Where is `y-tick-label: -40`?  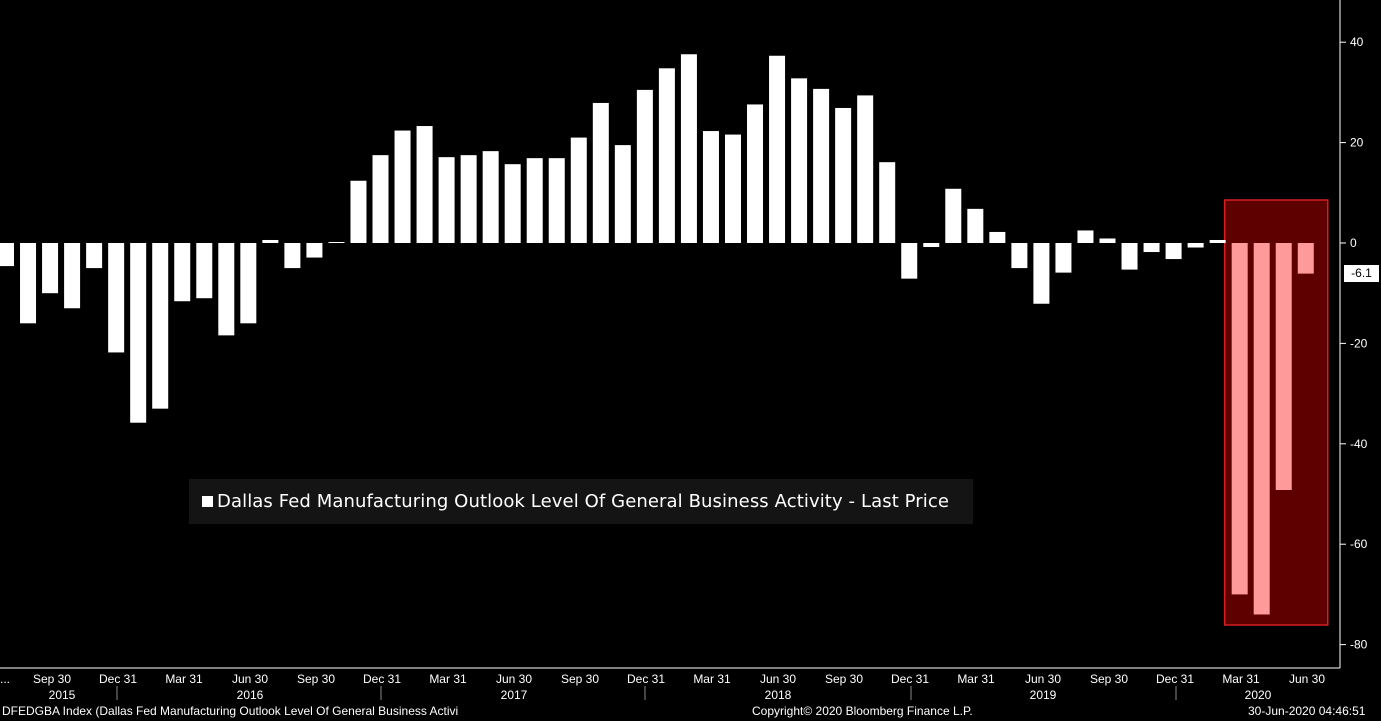
y-tick-label: -40 is located at coordinates (1359, 444).